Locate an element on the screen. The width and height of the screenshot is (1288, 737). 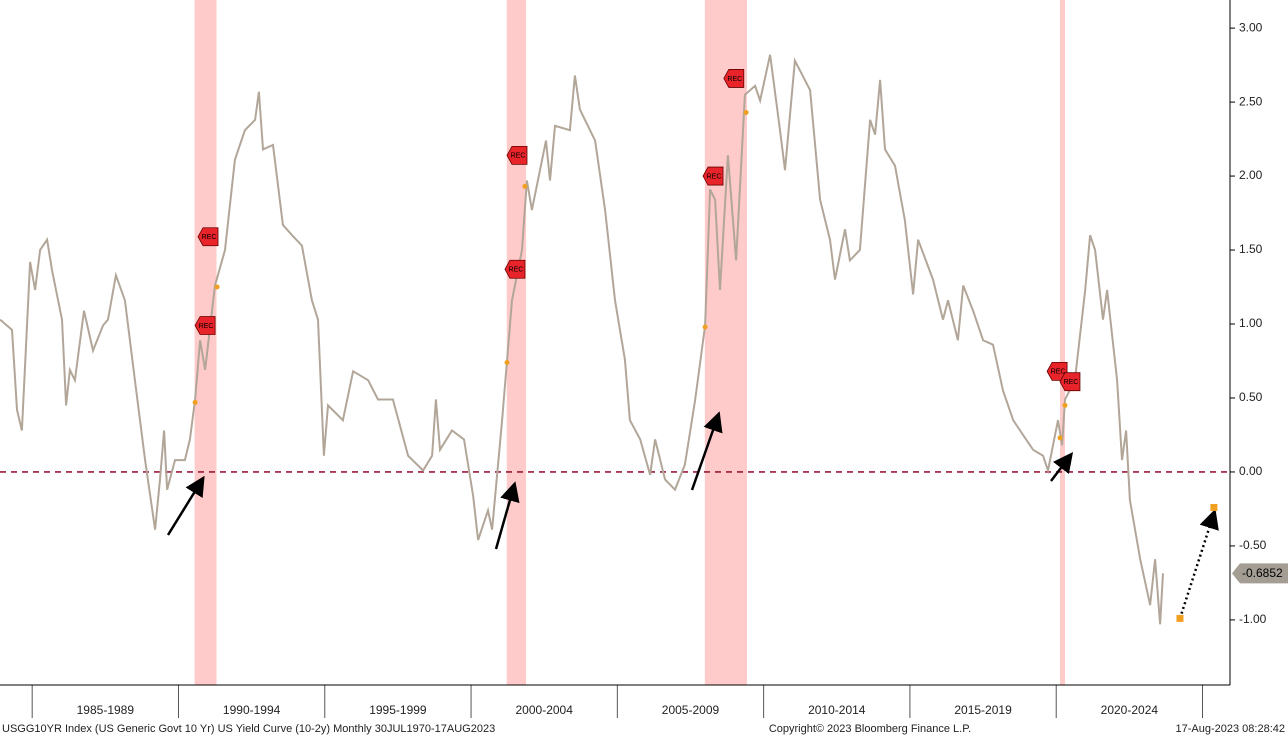
x-tick-label: 1990-1994 is located at coordinates (252, 710).